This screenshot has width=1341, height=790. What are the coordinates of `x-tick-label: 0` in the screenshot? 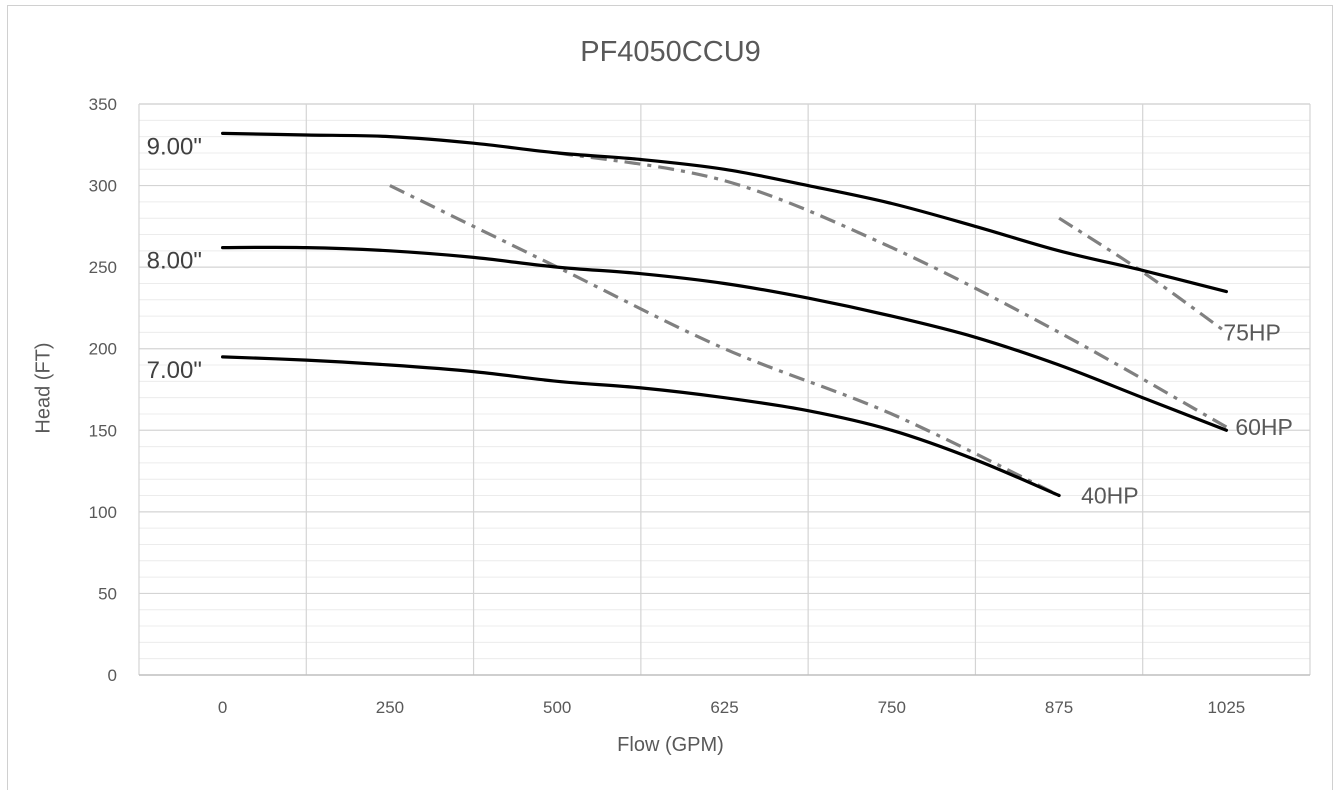 It's located at (222, 707).